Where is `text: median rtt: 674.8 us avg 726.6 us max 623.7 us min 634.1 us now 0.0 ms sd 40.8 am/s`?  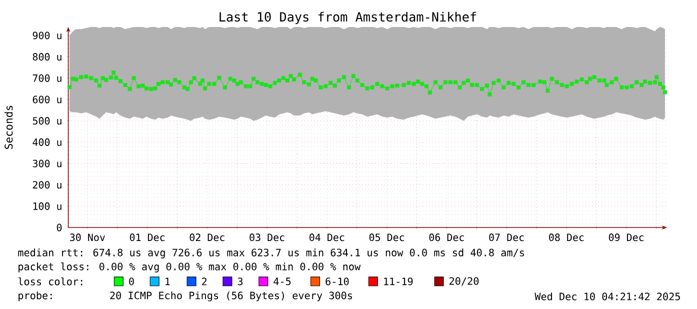 text: median rtt: 674.8 us avg 726.6 us max 623.7 us min 634.1 us now 0.0 ms sd 40.8 am/s is located at coordinates (271, 253).